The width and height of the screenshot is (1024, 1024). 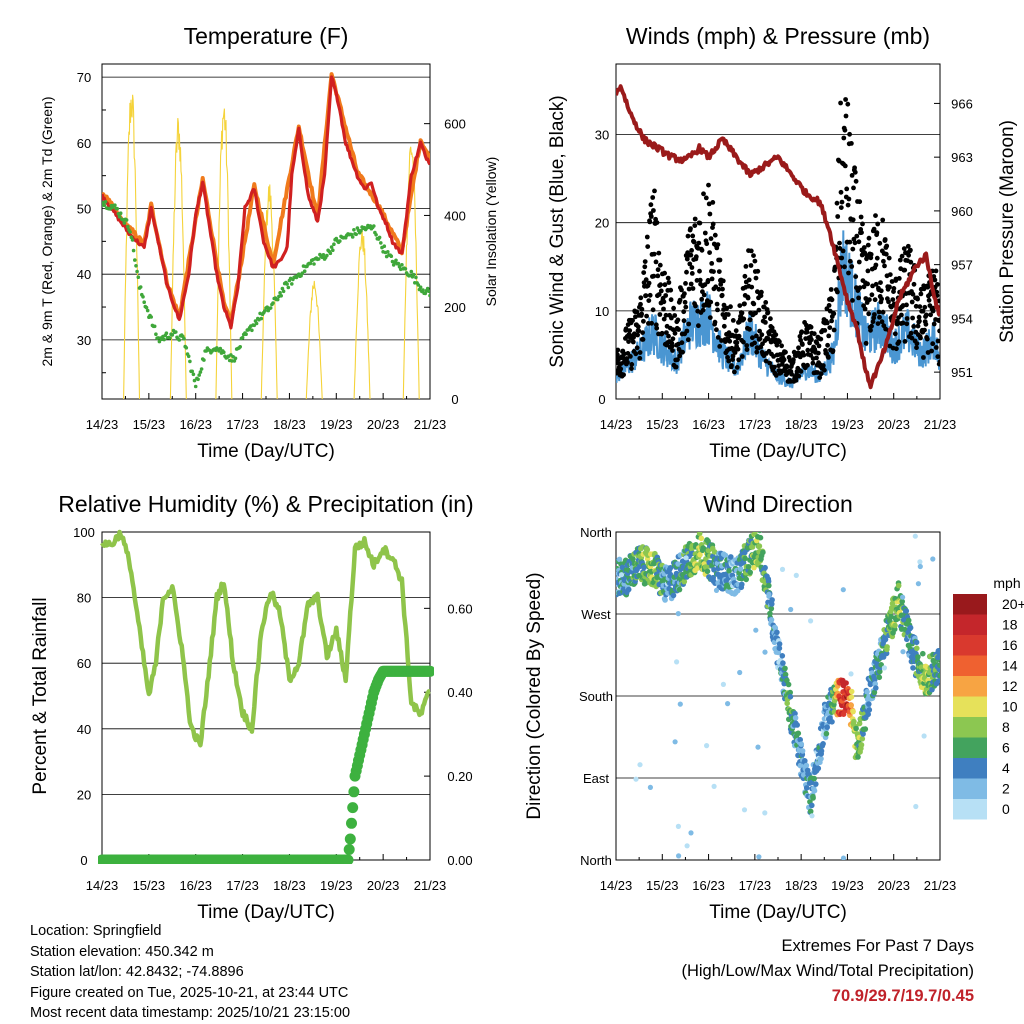 I want to click on y-axis-label: Direction (Colored By Speed), so click(x=534, y=695).